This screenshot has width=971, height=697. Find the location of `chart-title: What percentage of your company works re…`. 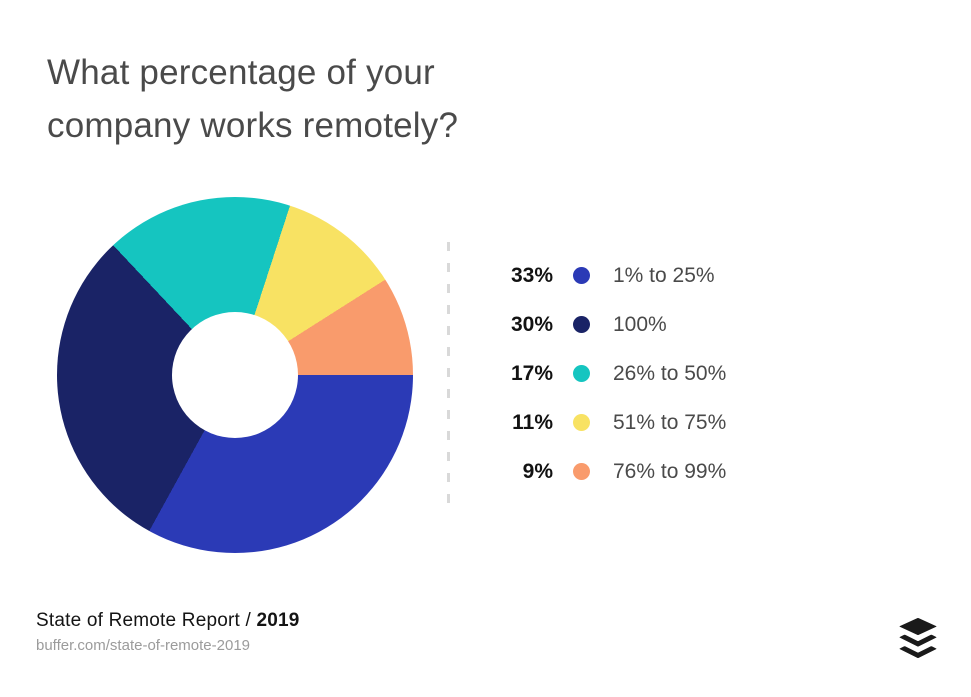

chart-title: What percentage of your company works re… is located at coordinates (252, 99).